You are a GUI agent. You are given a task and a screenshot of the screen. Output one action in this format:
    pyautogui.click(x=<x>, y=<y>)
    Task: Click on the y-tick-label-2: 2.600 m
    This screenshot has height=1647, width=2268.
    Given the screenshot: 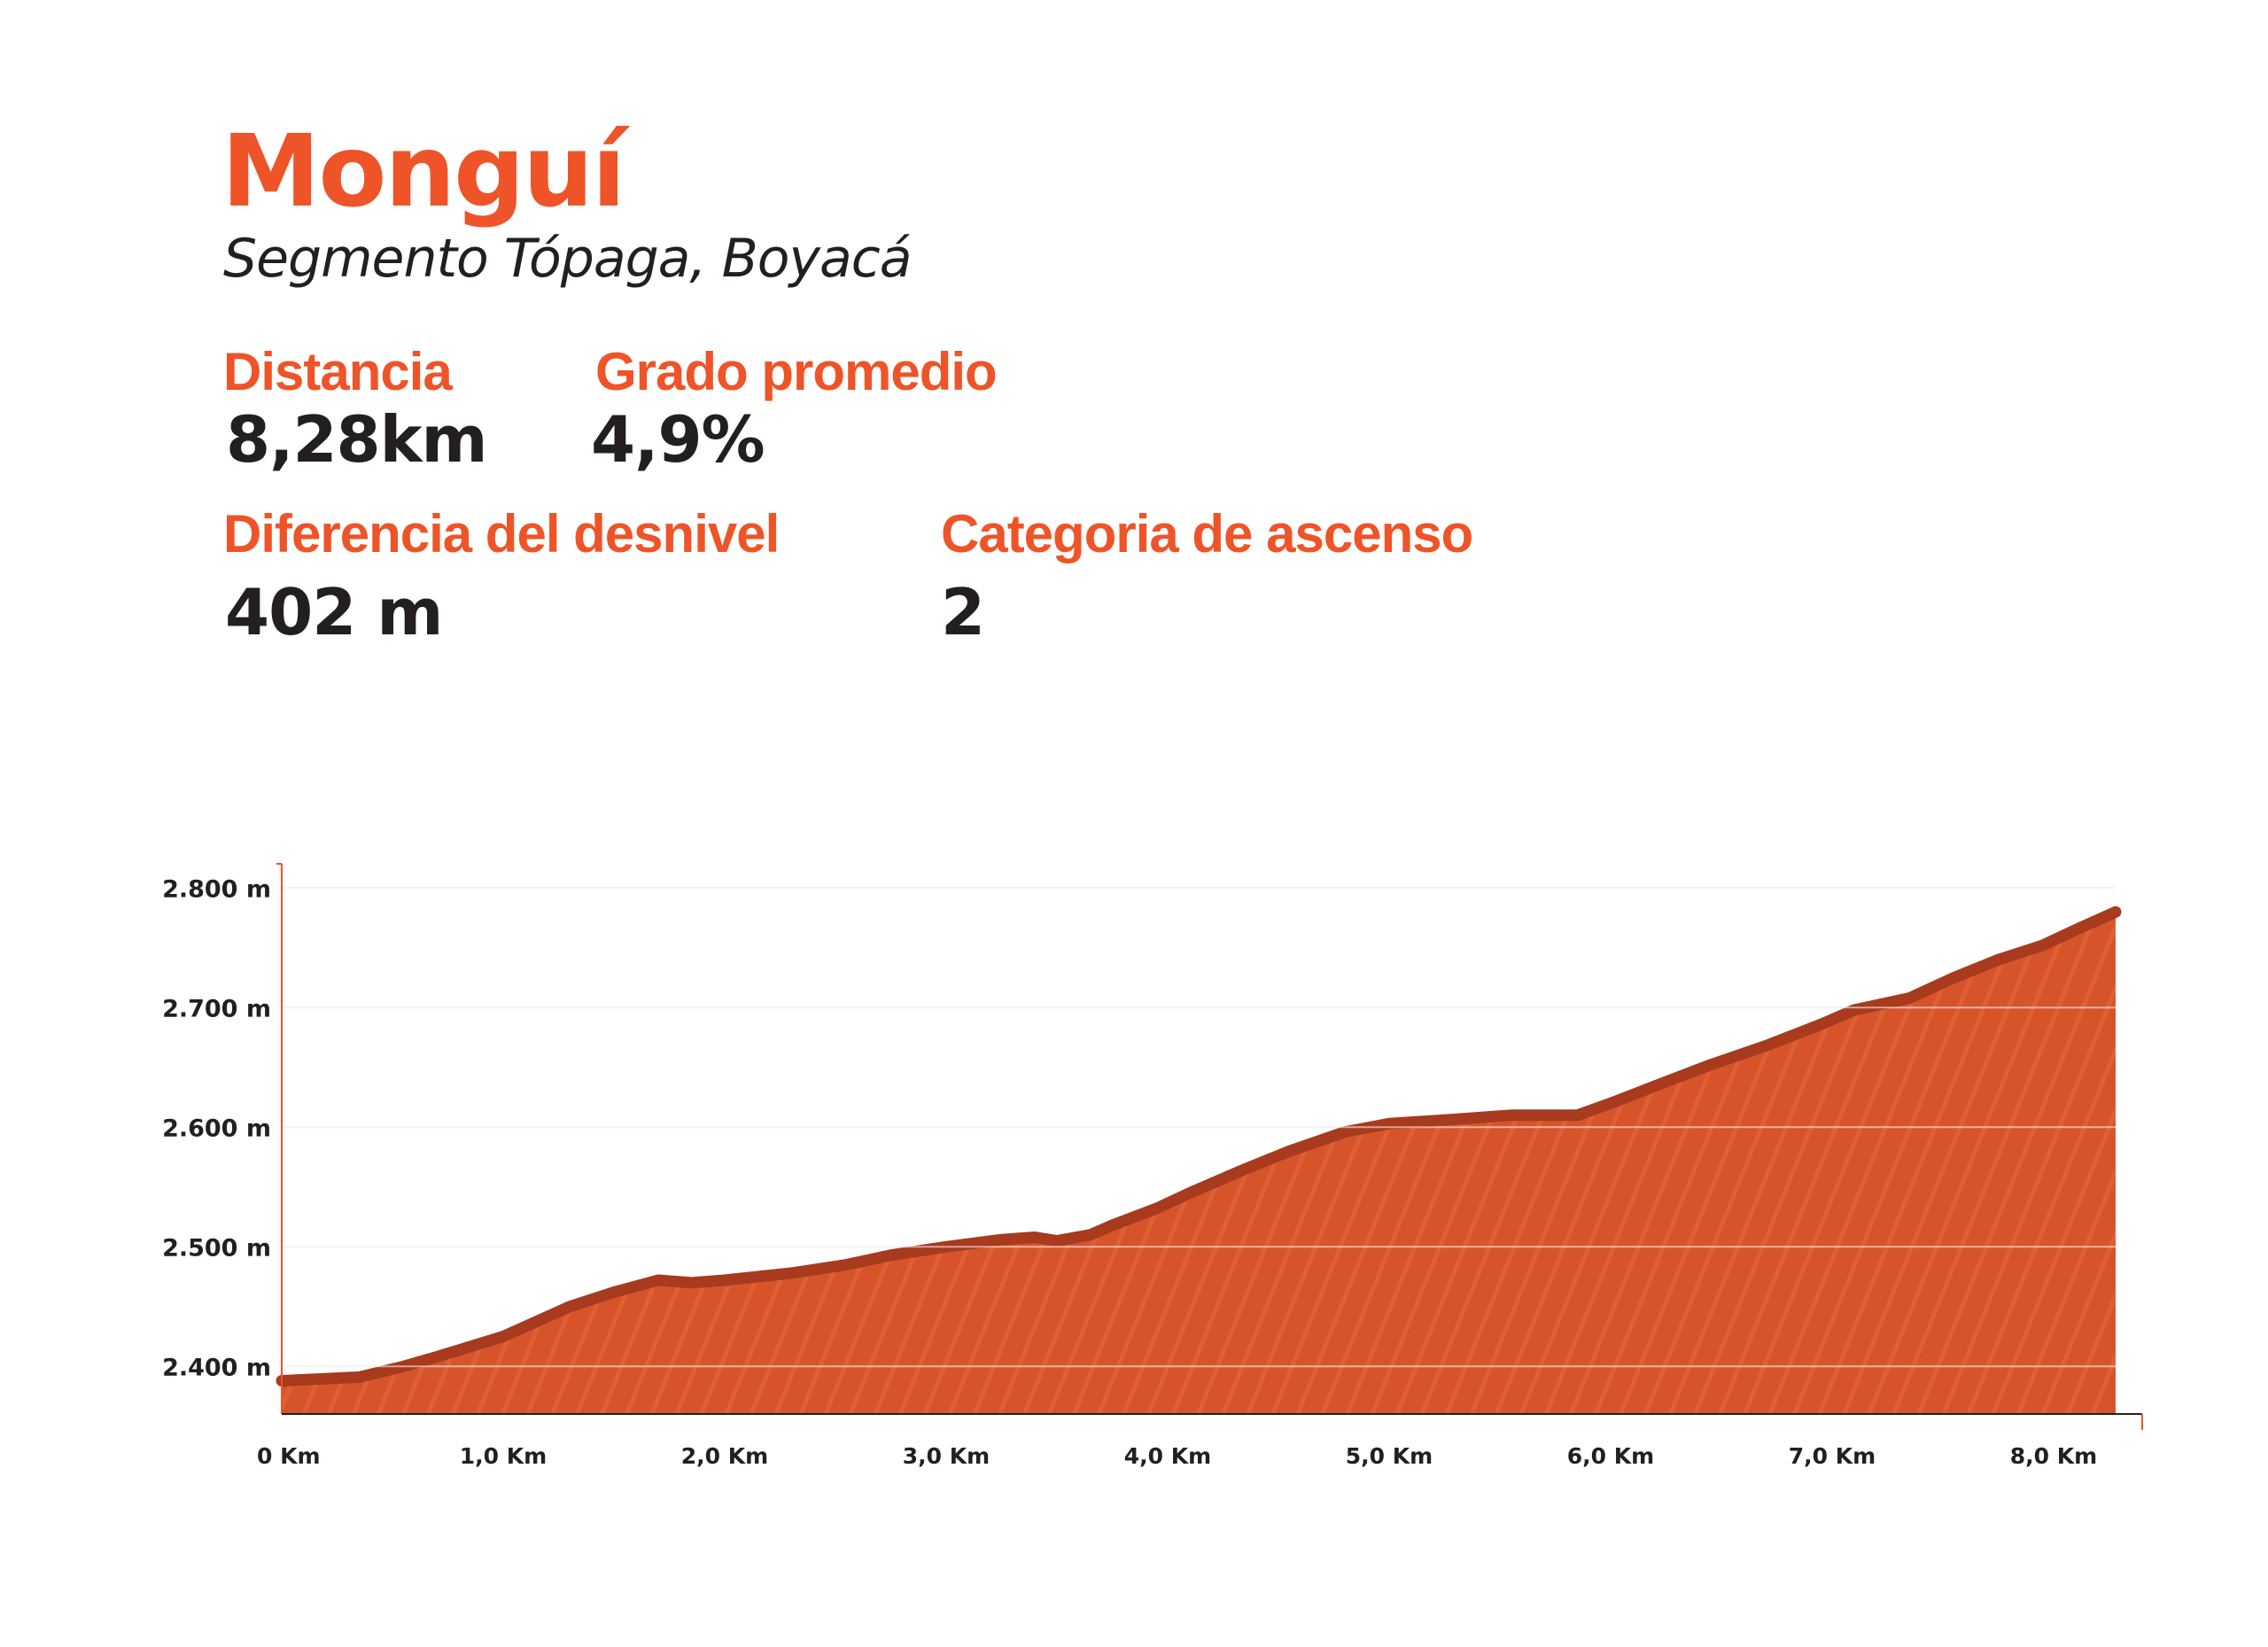 What is the action you would take?
    pyautogui.click(x=216, y=1128)
    